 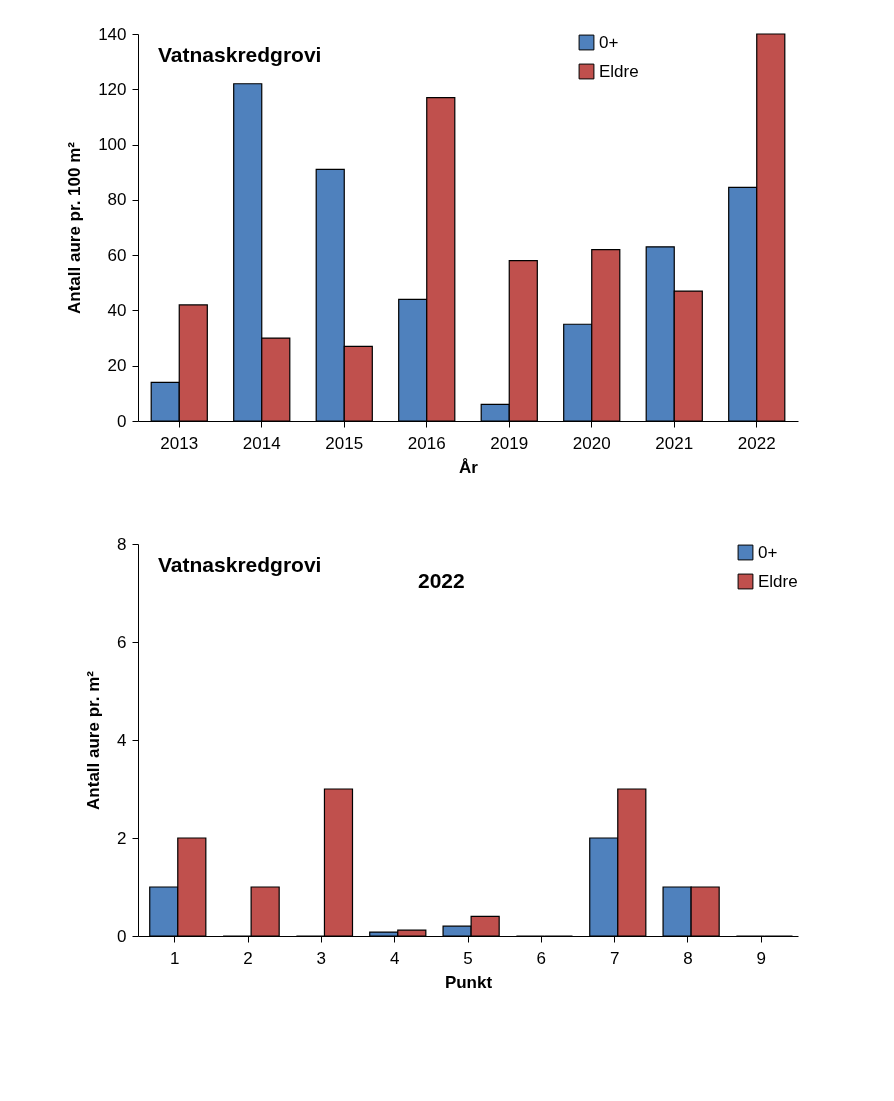 I want to click on x-tick-label: 6, so click(x=541, y=958).